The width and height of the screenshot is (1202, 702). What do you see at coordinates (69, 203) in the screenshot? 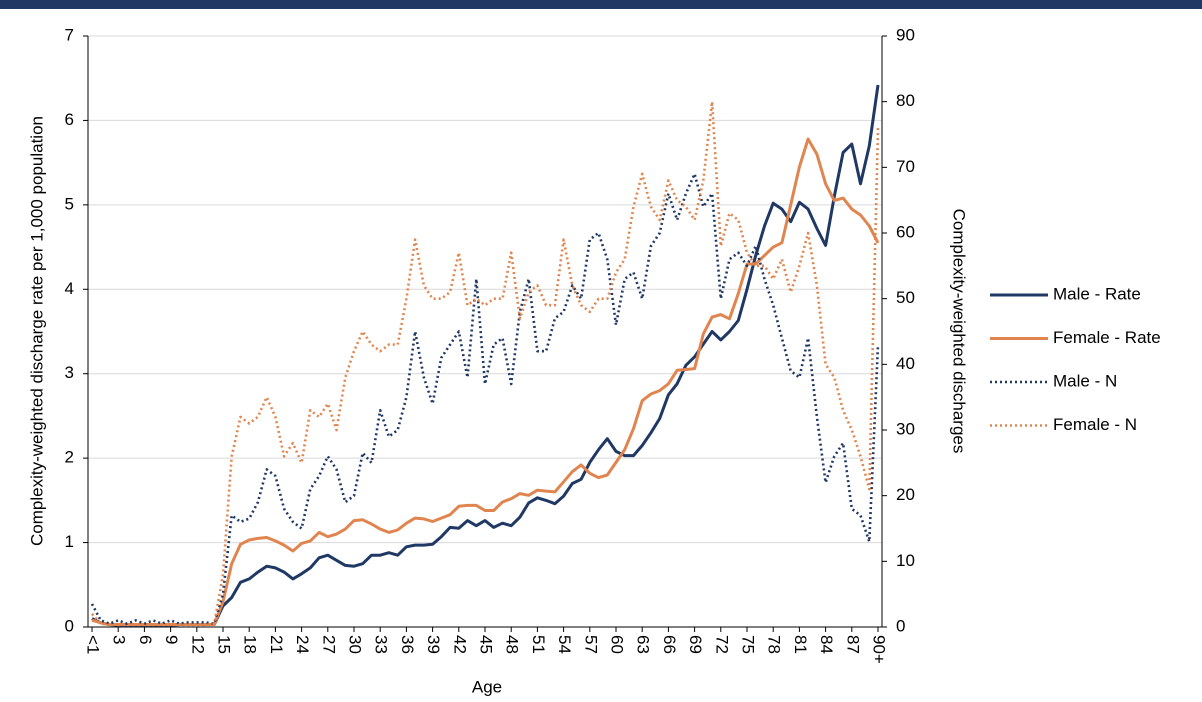
I see `y-tick-label: 5` at bounding box center [69, 203].